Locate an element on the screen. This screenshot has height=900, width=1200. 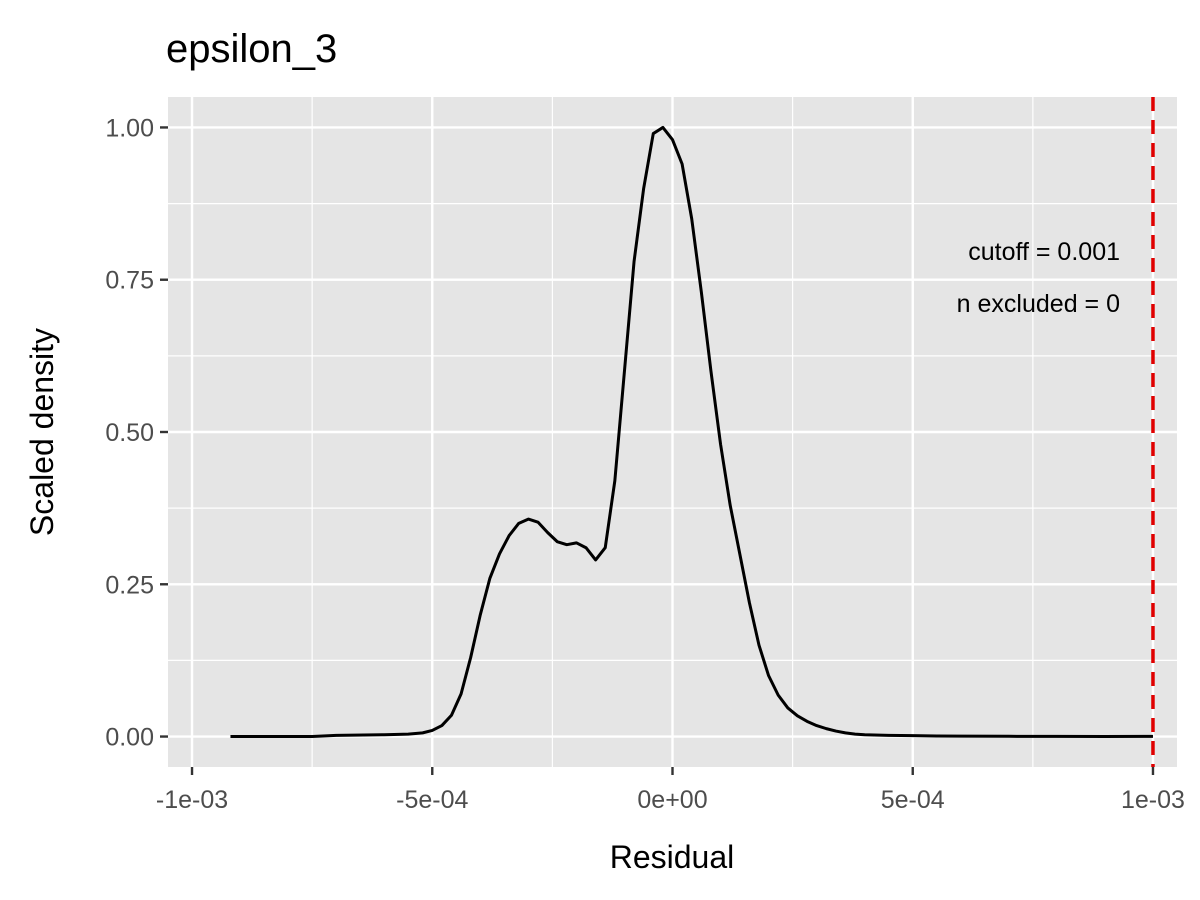
x-tick-label: 0e+00 is located at coordinates (672, 800).